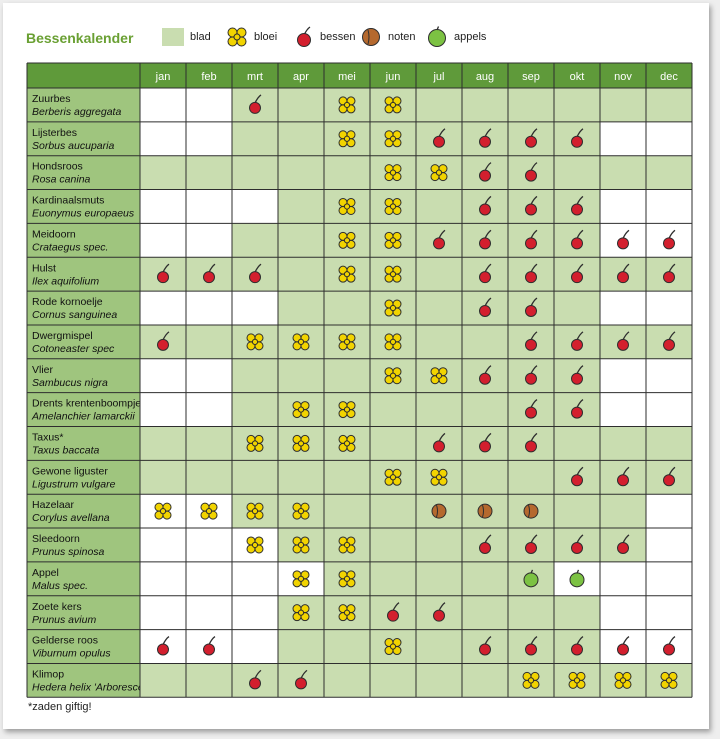  What do you see at coordinates (68, 552) in the screenshot?
I see `plant-latin-name: Prunus spinosa` at bounding box center [68, 552].